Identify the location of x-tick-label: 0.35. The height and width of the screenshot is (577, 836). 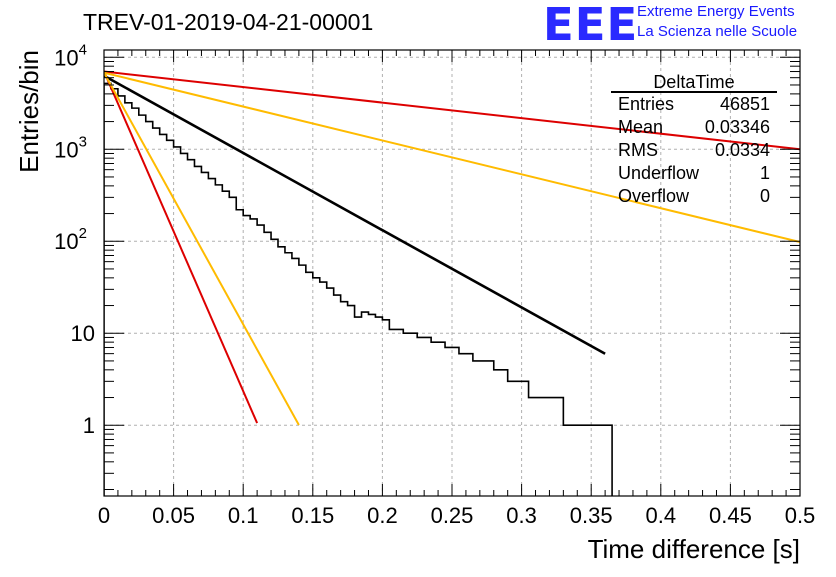
(591, 515).